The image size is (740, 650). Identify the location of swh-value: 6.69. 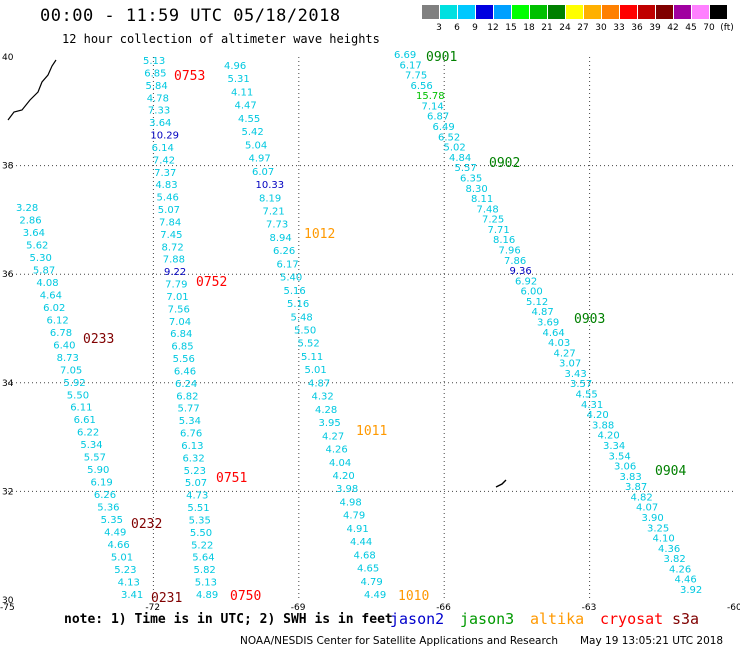
(405, 55).